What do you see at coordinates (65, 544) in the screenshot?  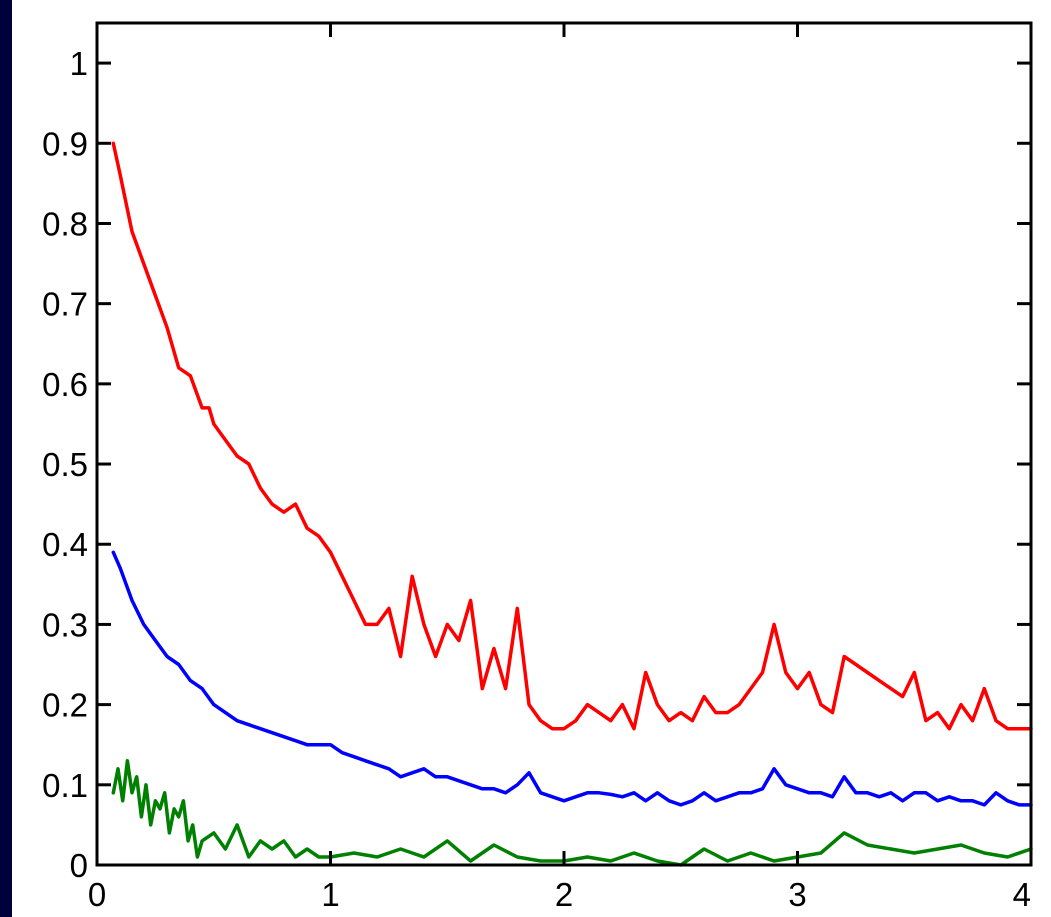 I see `y-tick-label: 0.4` at bounding box center [65, 544].